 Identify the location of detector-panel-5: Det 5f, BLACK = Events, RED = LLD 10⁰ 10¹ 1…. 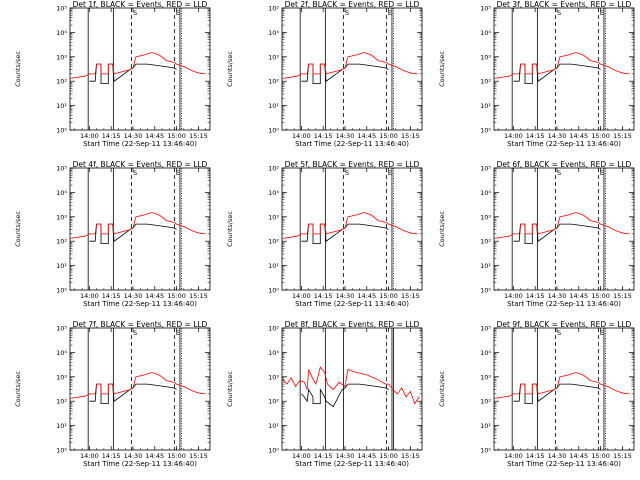
(324, 234).